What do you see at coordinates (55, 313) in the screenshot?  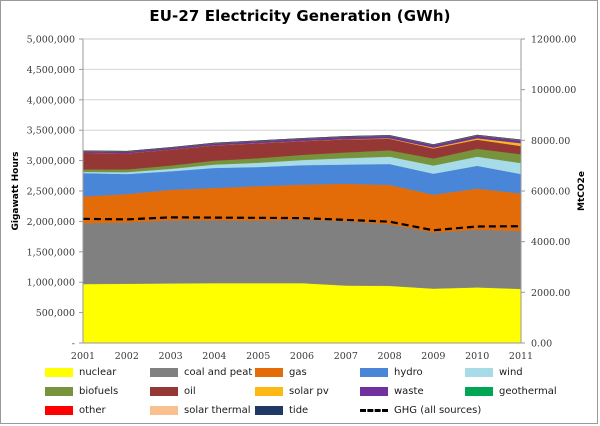 I see `y-tick-label: 500,000` at bounding box center [55, 313].